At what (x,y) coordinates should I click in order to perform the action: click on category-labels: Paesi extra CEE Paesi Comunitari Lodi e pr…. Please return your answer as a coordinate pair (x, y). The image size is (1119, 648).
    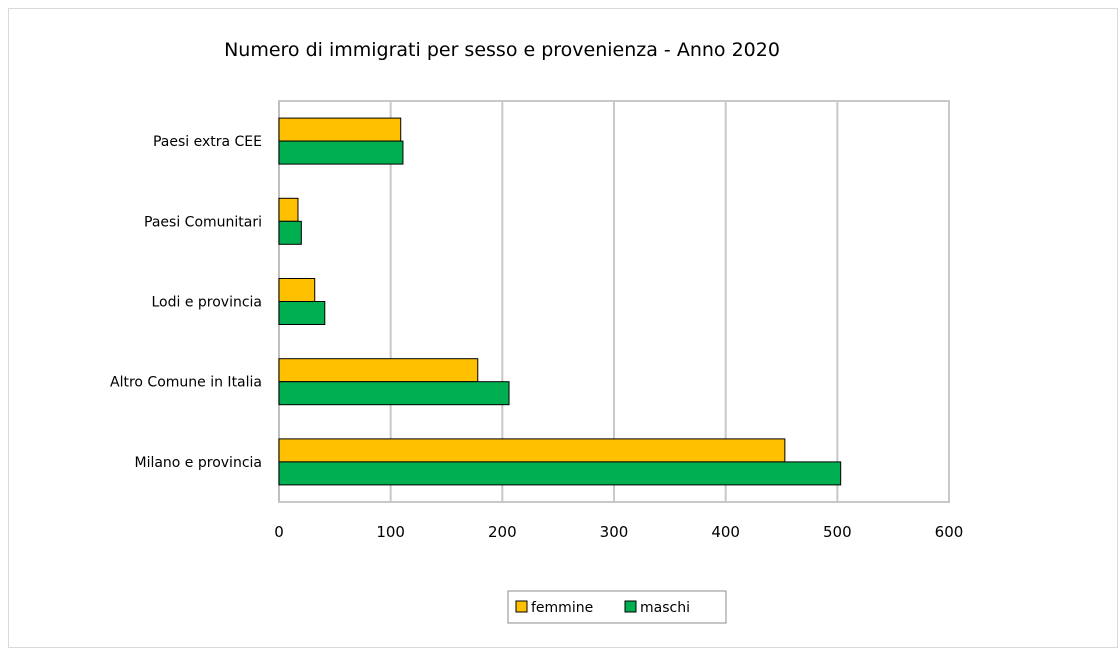
    Looking at the image, I should click on (186, 302).